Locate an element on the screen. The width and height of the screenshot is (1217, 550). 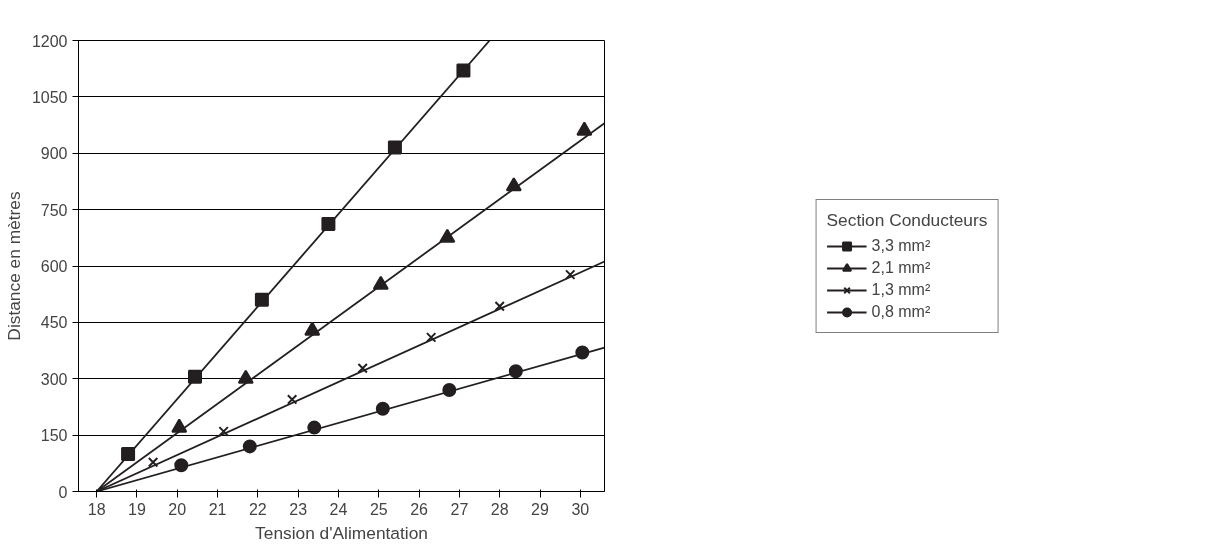
x-tick-label: 24 is located at coordinates (338, 509).